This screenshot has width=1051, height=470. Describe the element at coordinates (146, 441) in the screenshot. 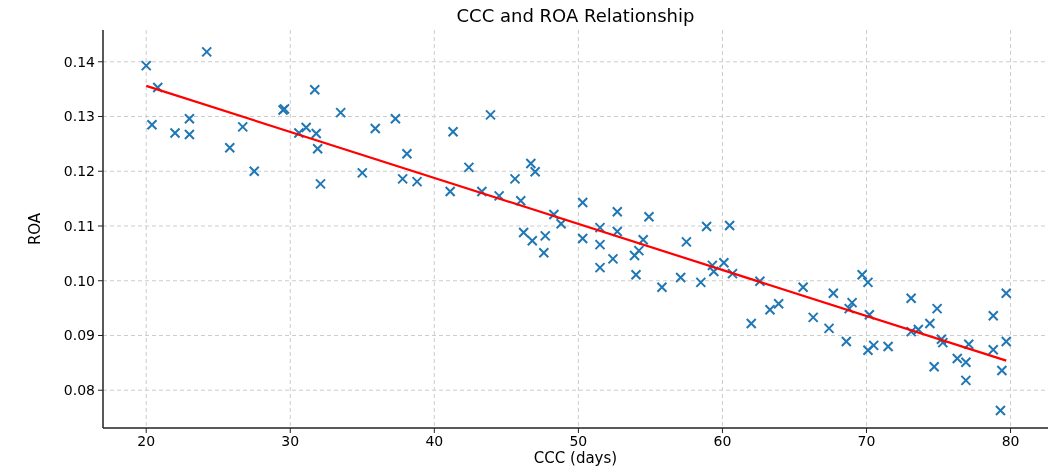

I see `x-tick-label: 20` at that location.